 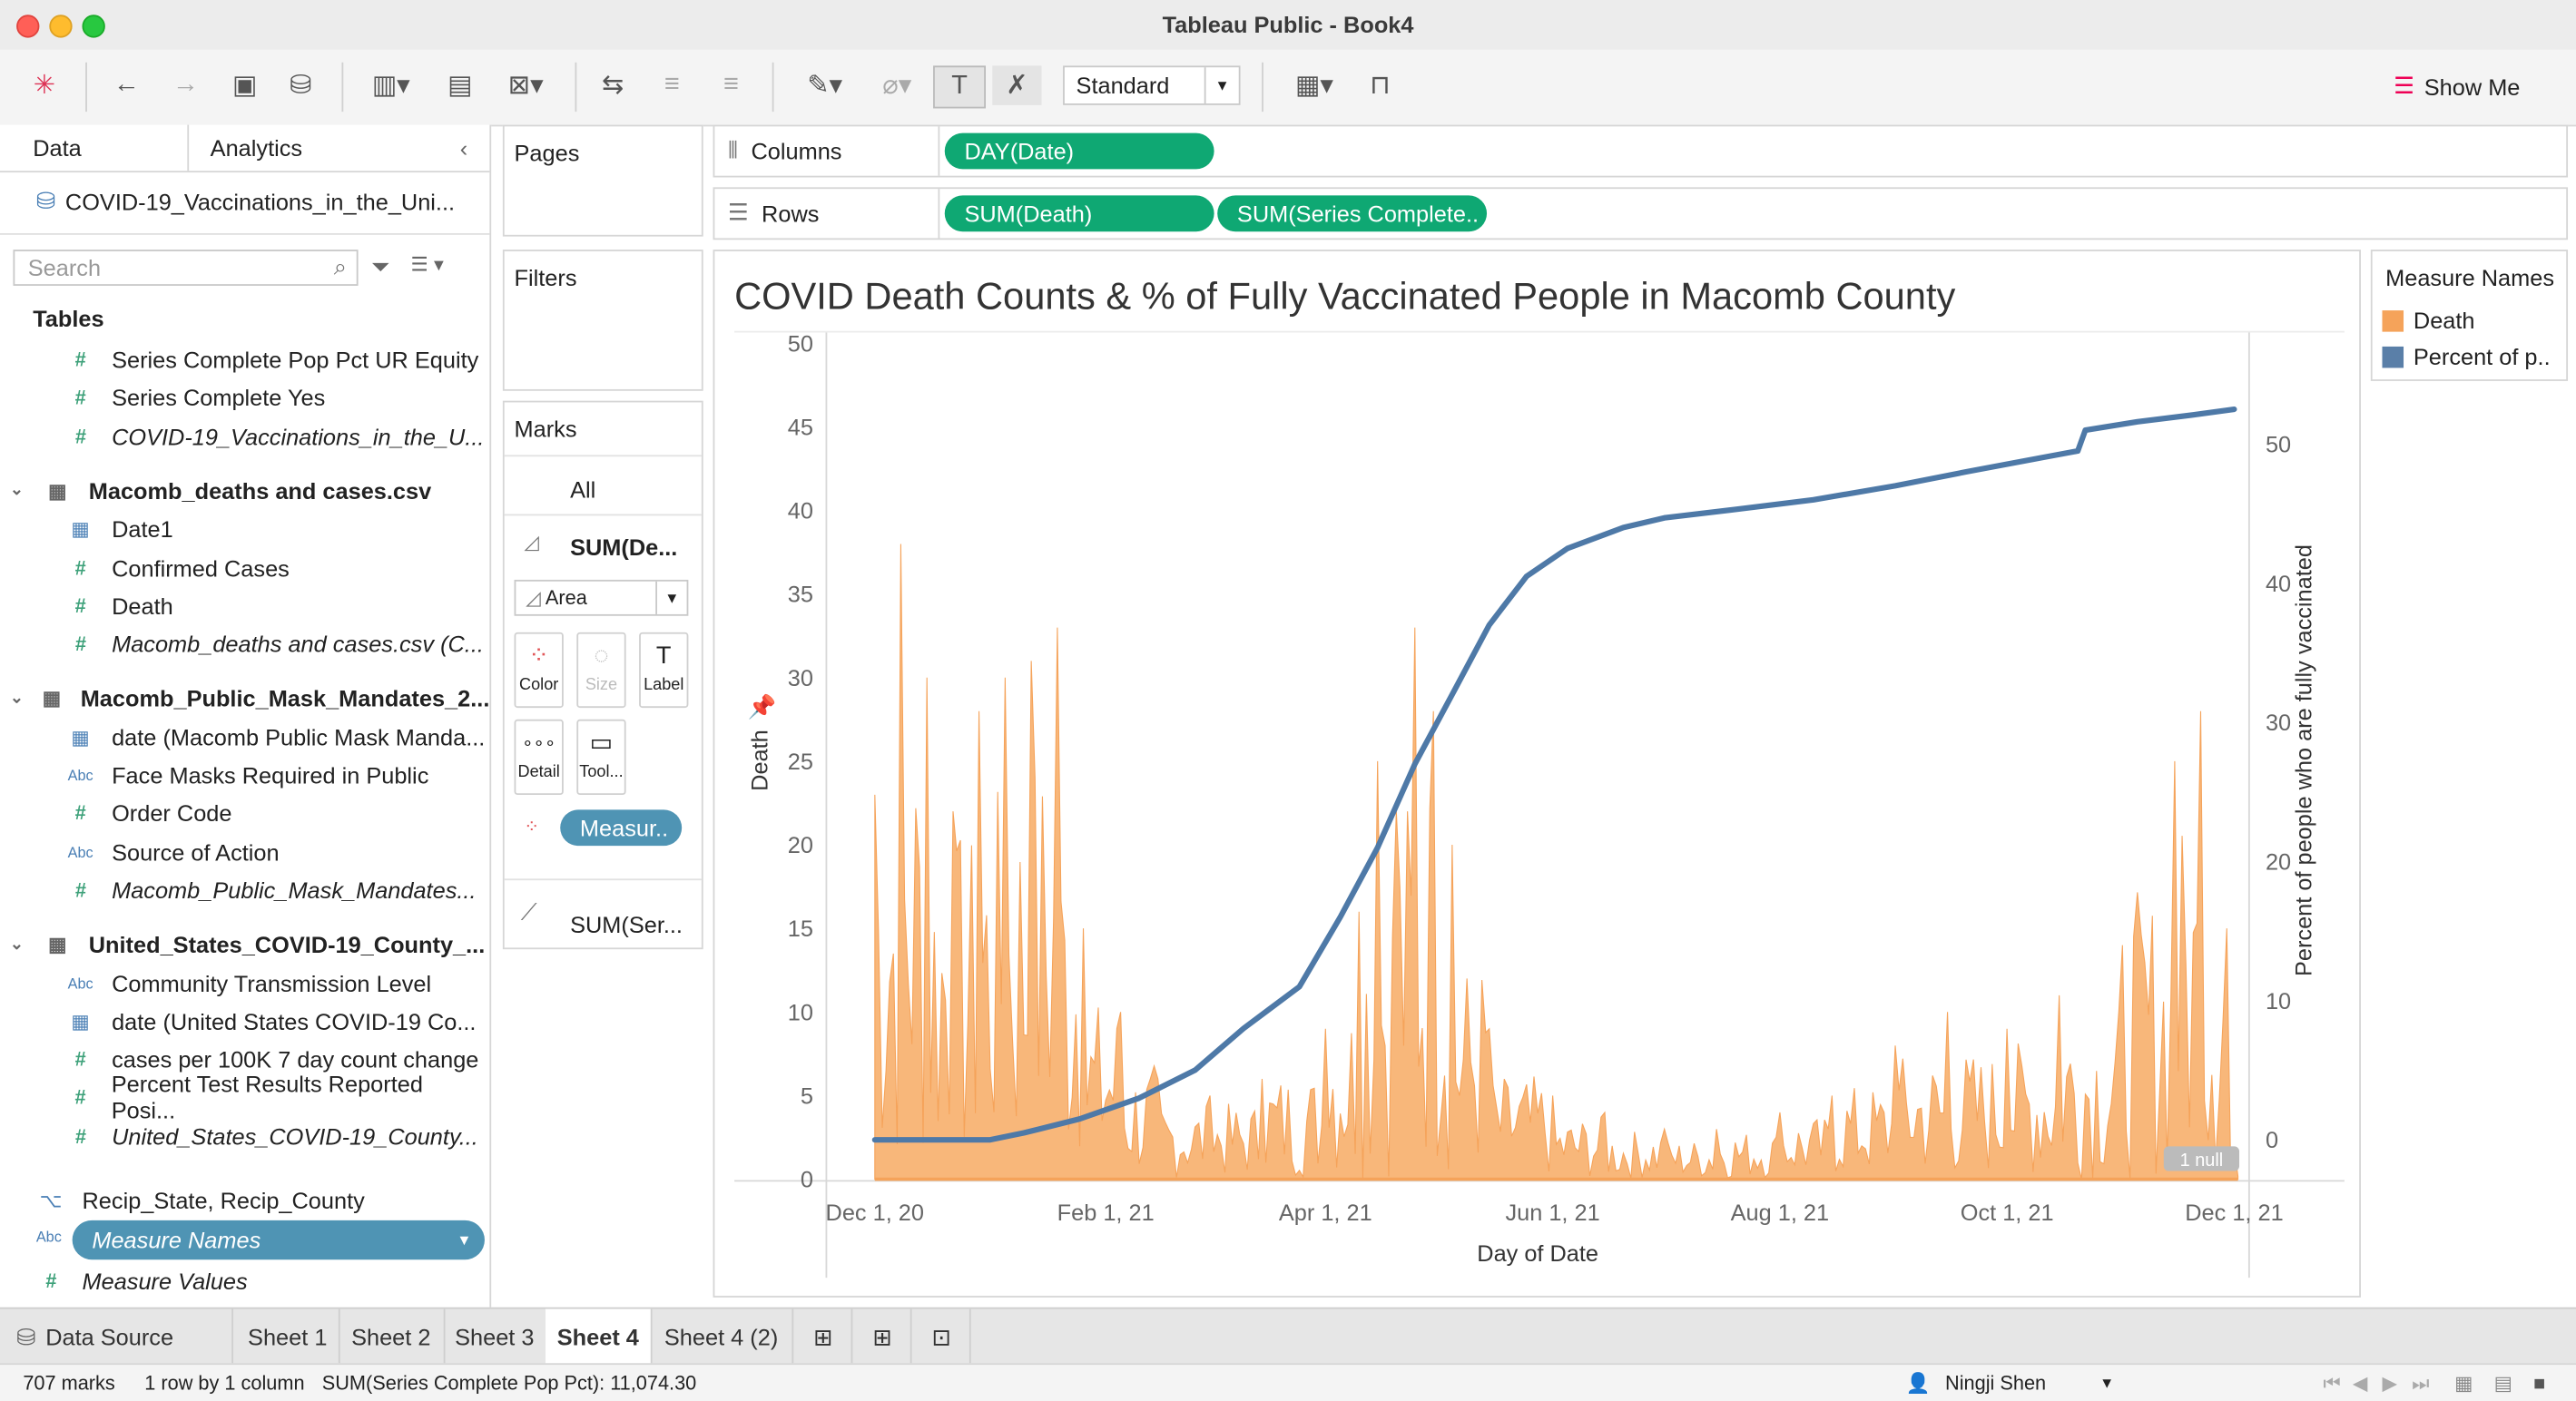 What do you see at coordinates (959, 87) in the screenshot?
I see `show-mark-labels-icon: T` at bounding box center [959, 87].